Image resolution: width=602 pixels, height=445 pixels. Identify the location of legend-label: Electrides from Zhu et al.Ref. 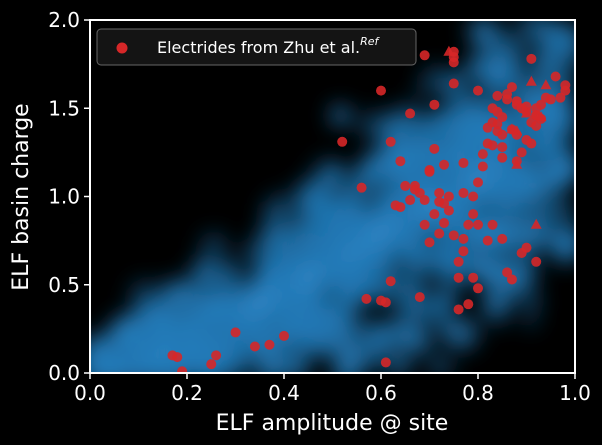
(269, 46).